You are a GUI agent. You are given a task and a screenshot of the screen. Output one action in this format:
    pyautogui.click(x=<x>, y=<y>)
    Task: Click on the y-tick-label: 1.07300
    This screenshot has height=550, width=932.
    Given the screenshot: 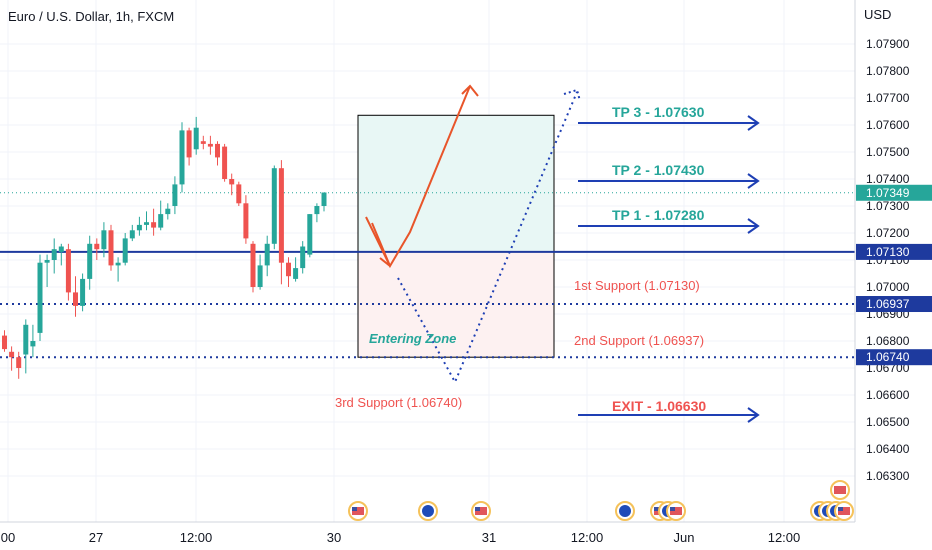 What is the action you would take?
    pyautogui.click(x=888, y=206)
    